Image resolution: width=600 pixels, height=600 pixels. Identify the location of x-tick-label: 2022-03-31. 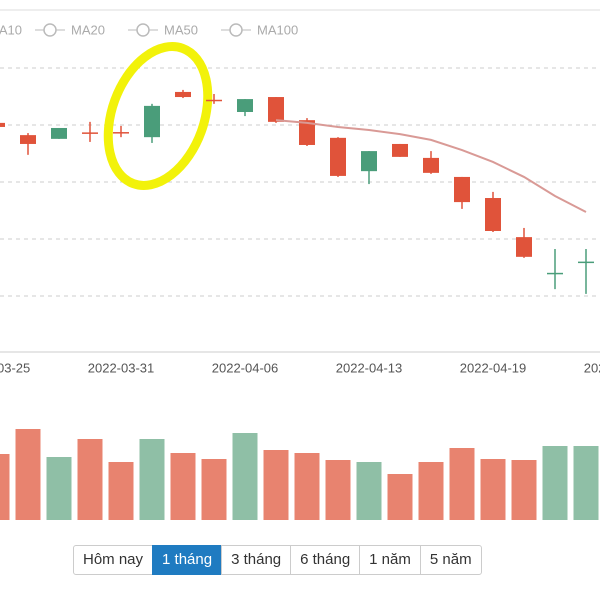
(121, 367).